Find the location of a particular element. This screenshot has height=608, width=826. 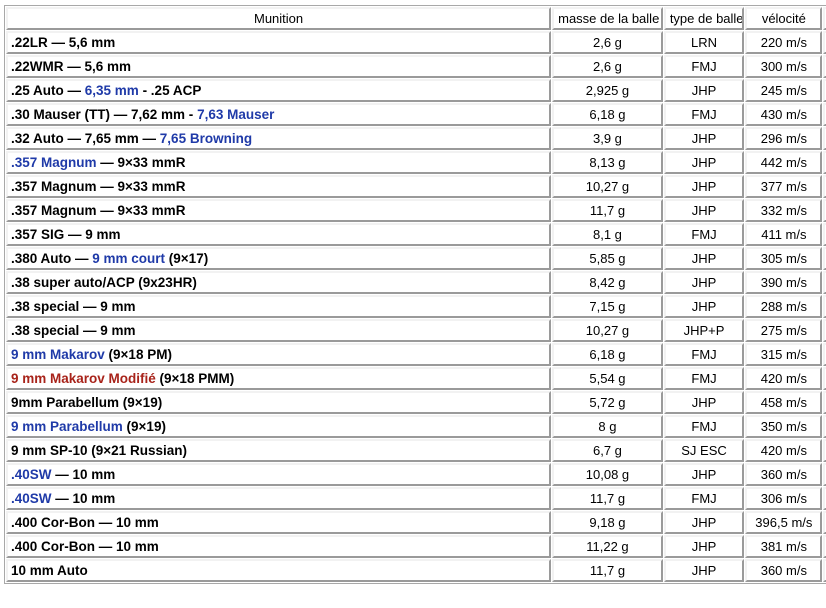

cell-munition: .38 special — 9 mm is located at coordinates (279, 330).